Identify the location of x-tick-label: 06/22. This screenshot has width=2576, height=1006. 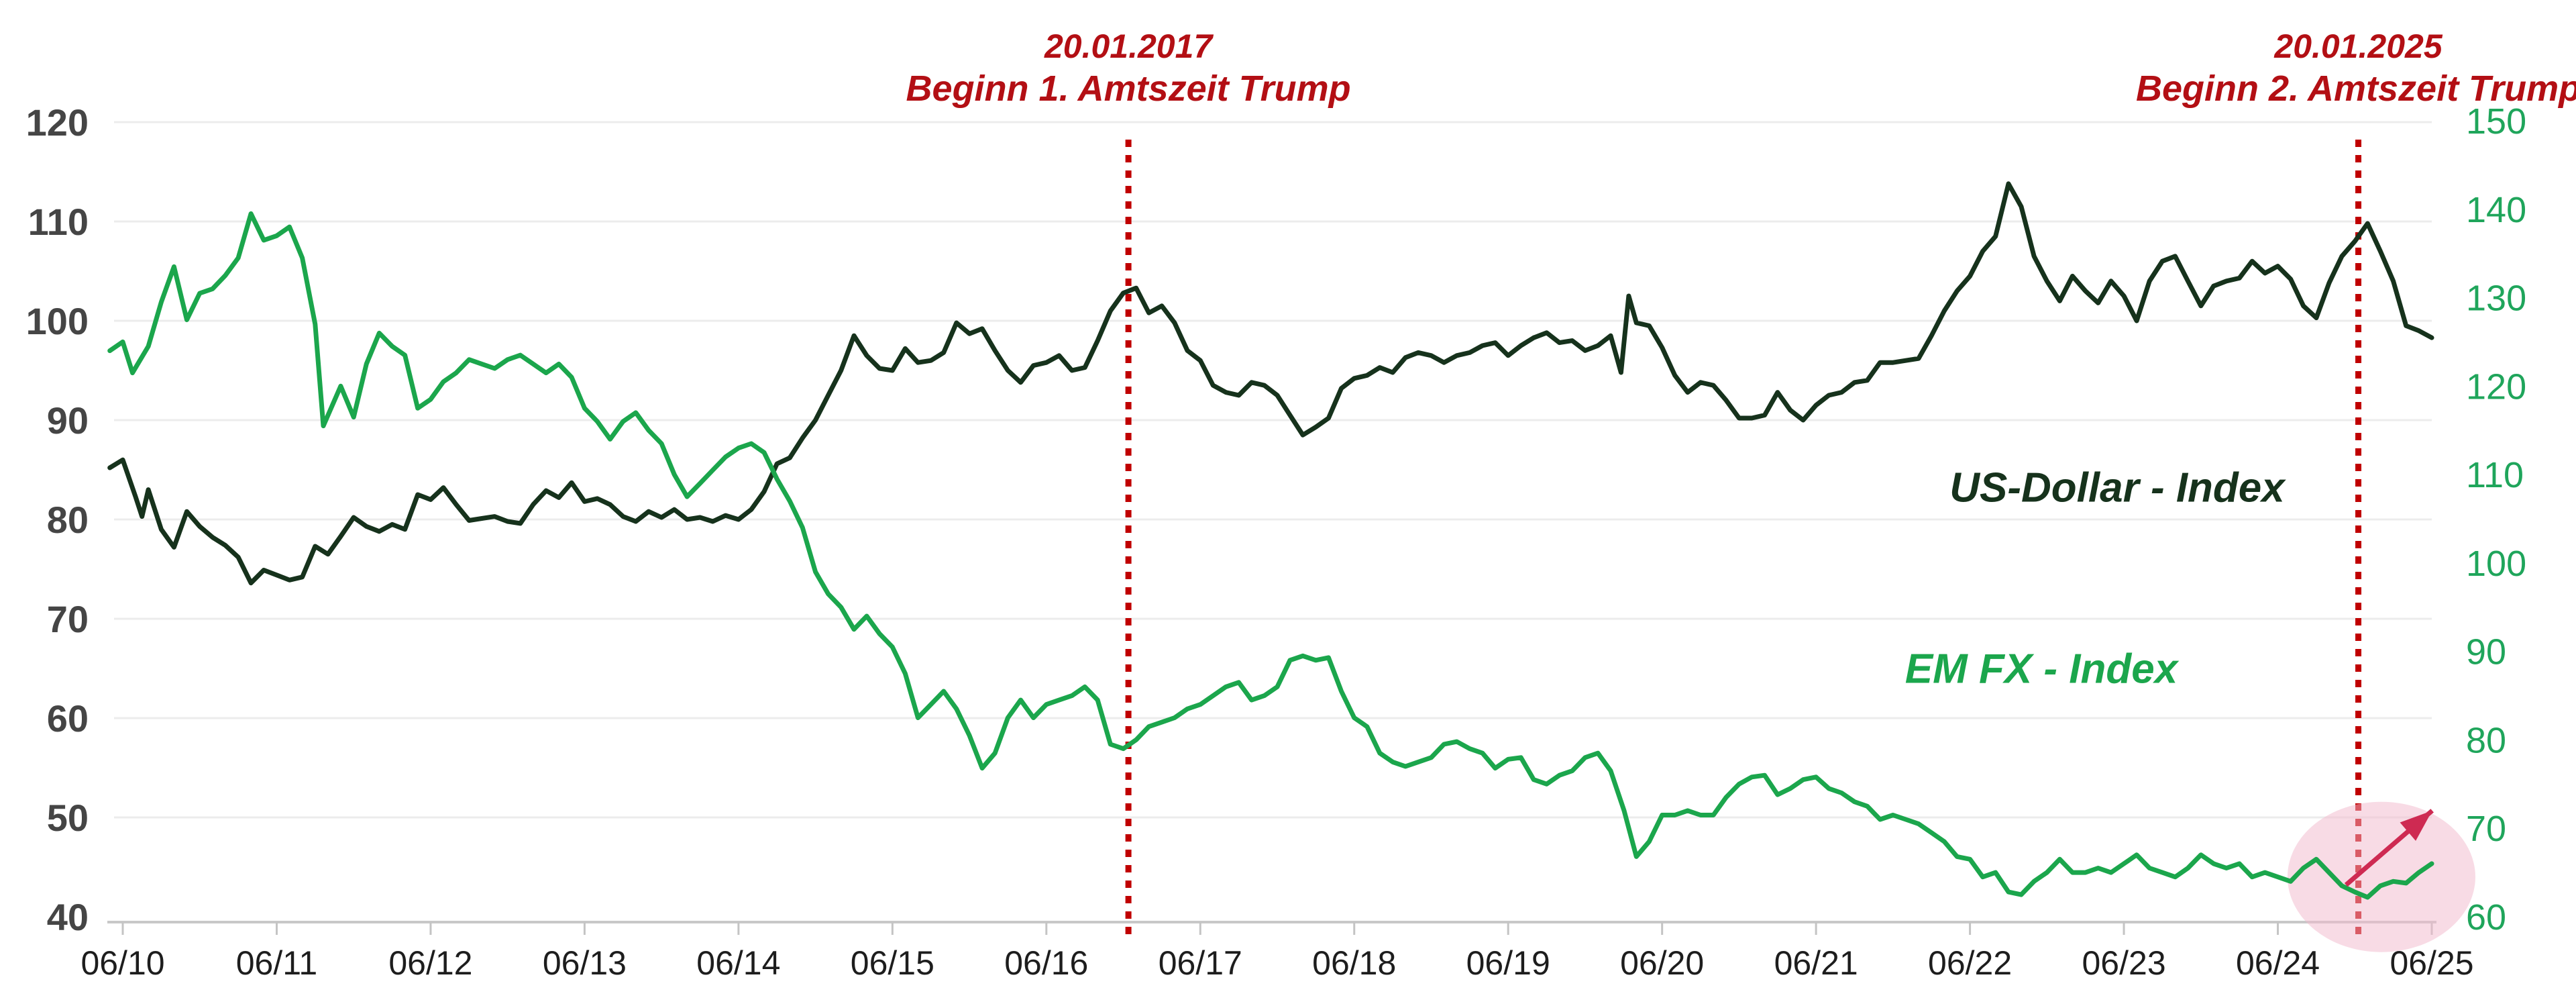
(1970, 963).